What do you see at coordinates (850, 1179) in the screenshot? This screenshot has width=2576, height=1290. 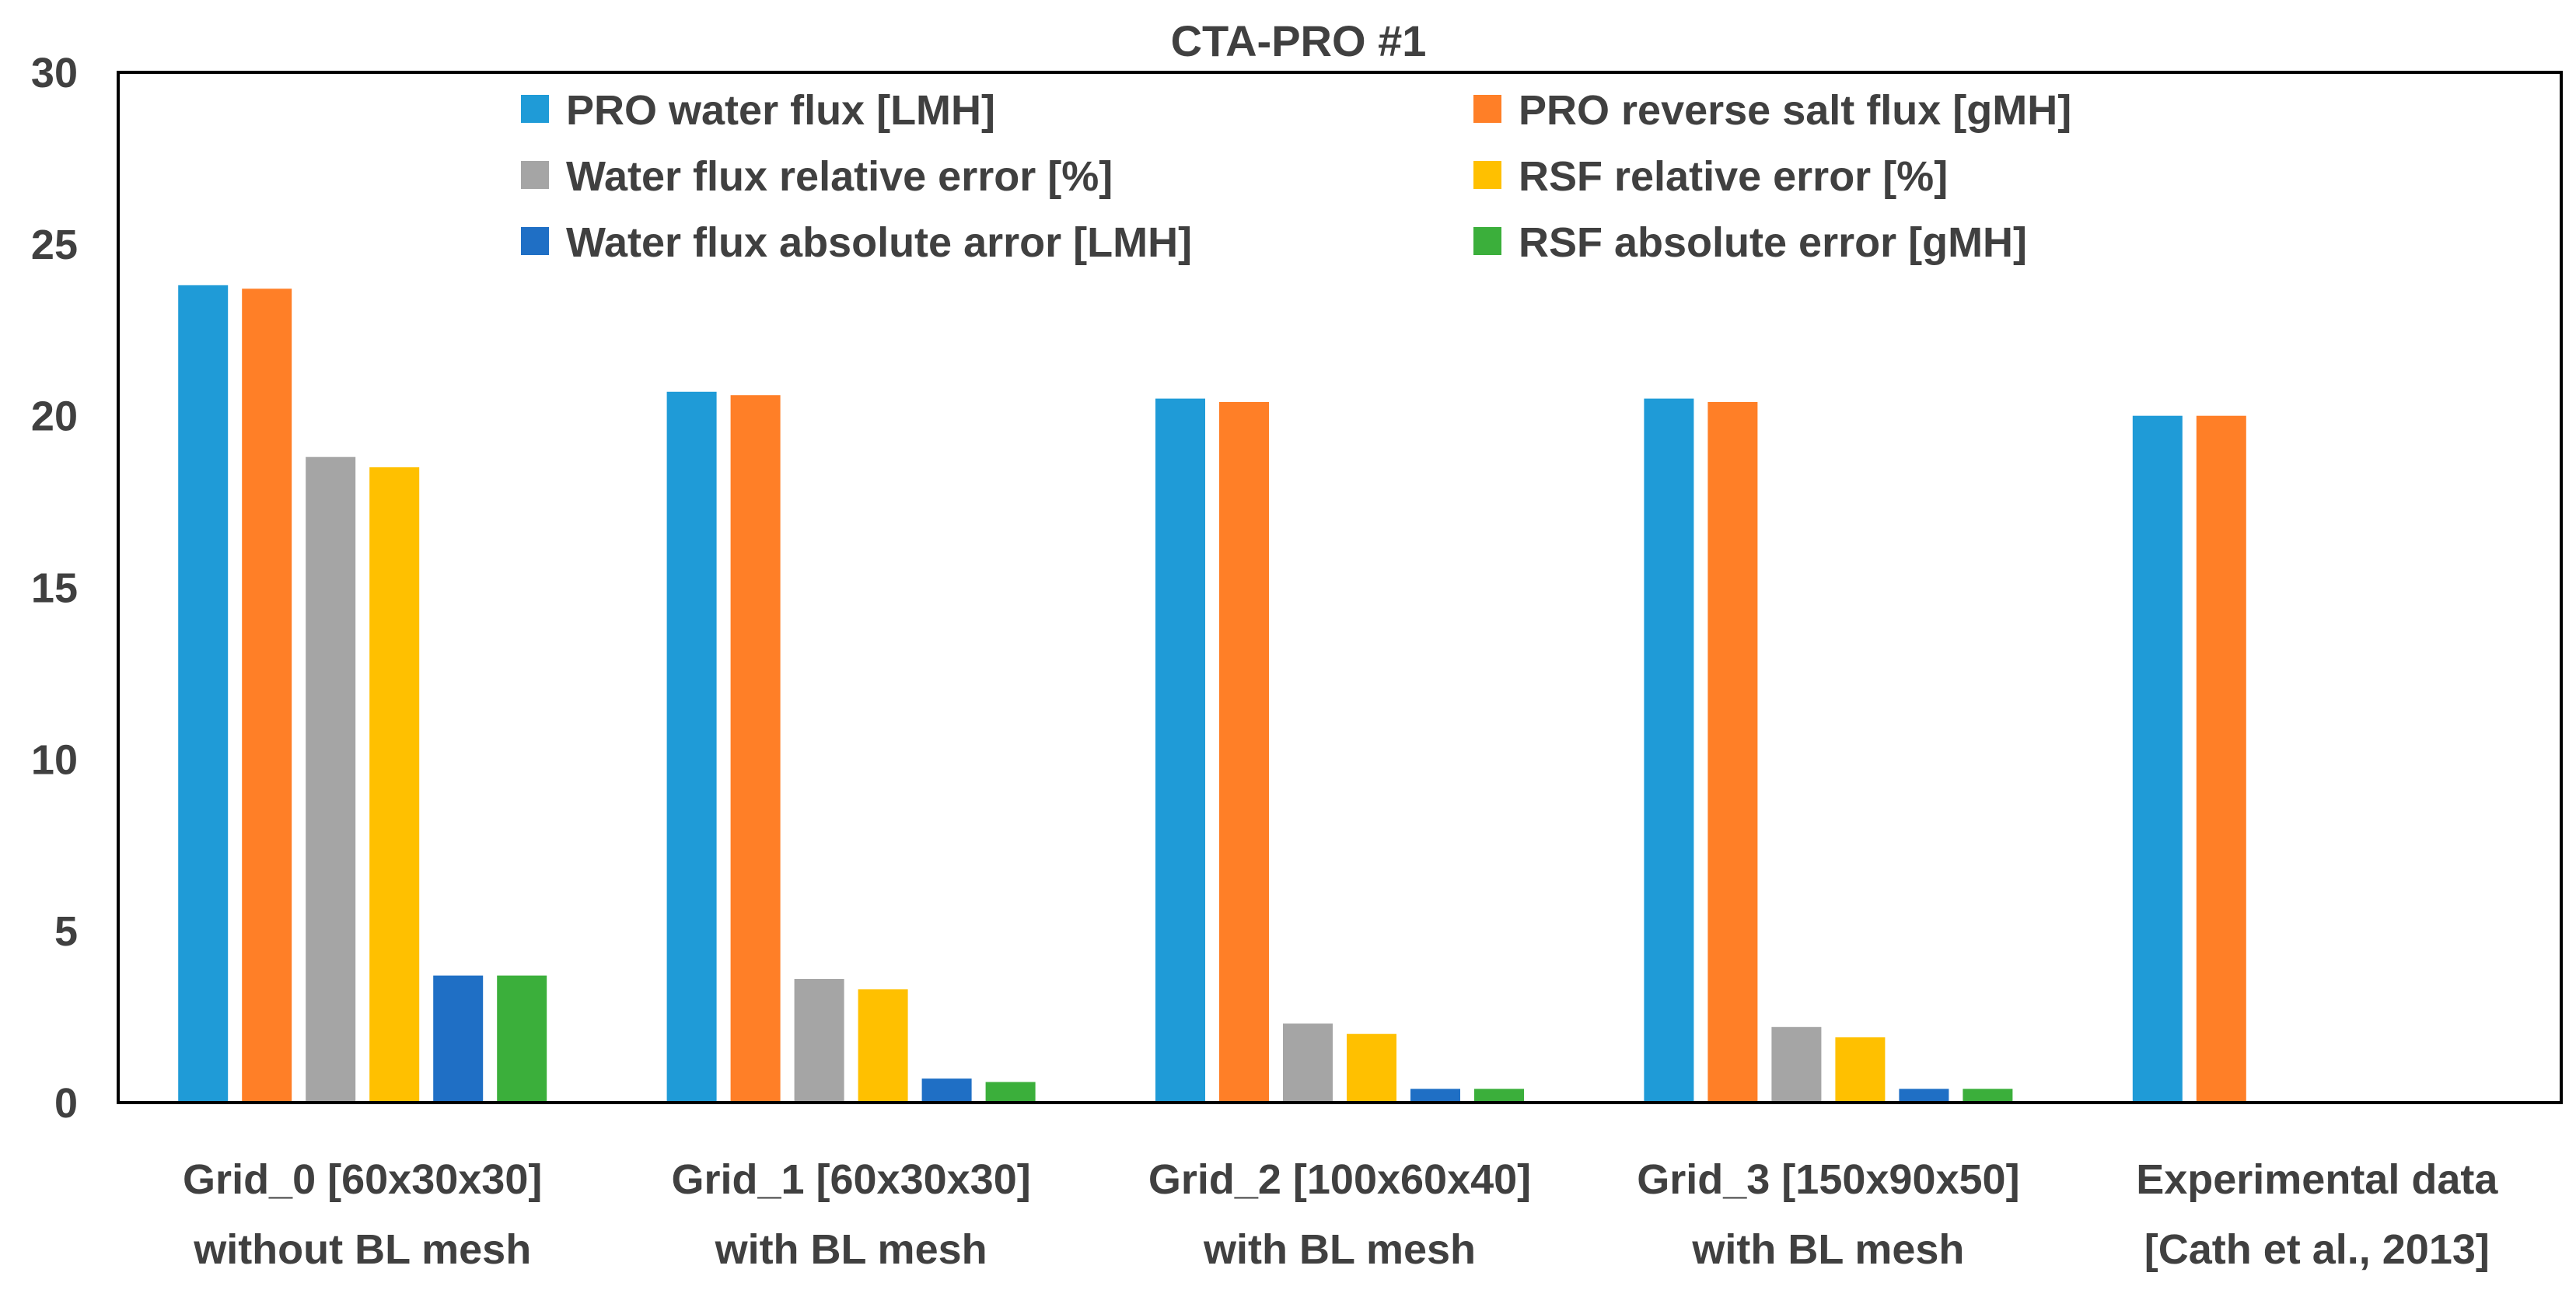 I see `x-tick-label: Grid_1 [60x30x30]` at bounding box center [850, 1179].